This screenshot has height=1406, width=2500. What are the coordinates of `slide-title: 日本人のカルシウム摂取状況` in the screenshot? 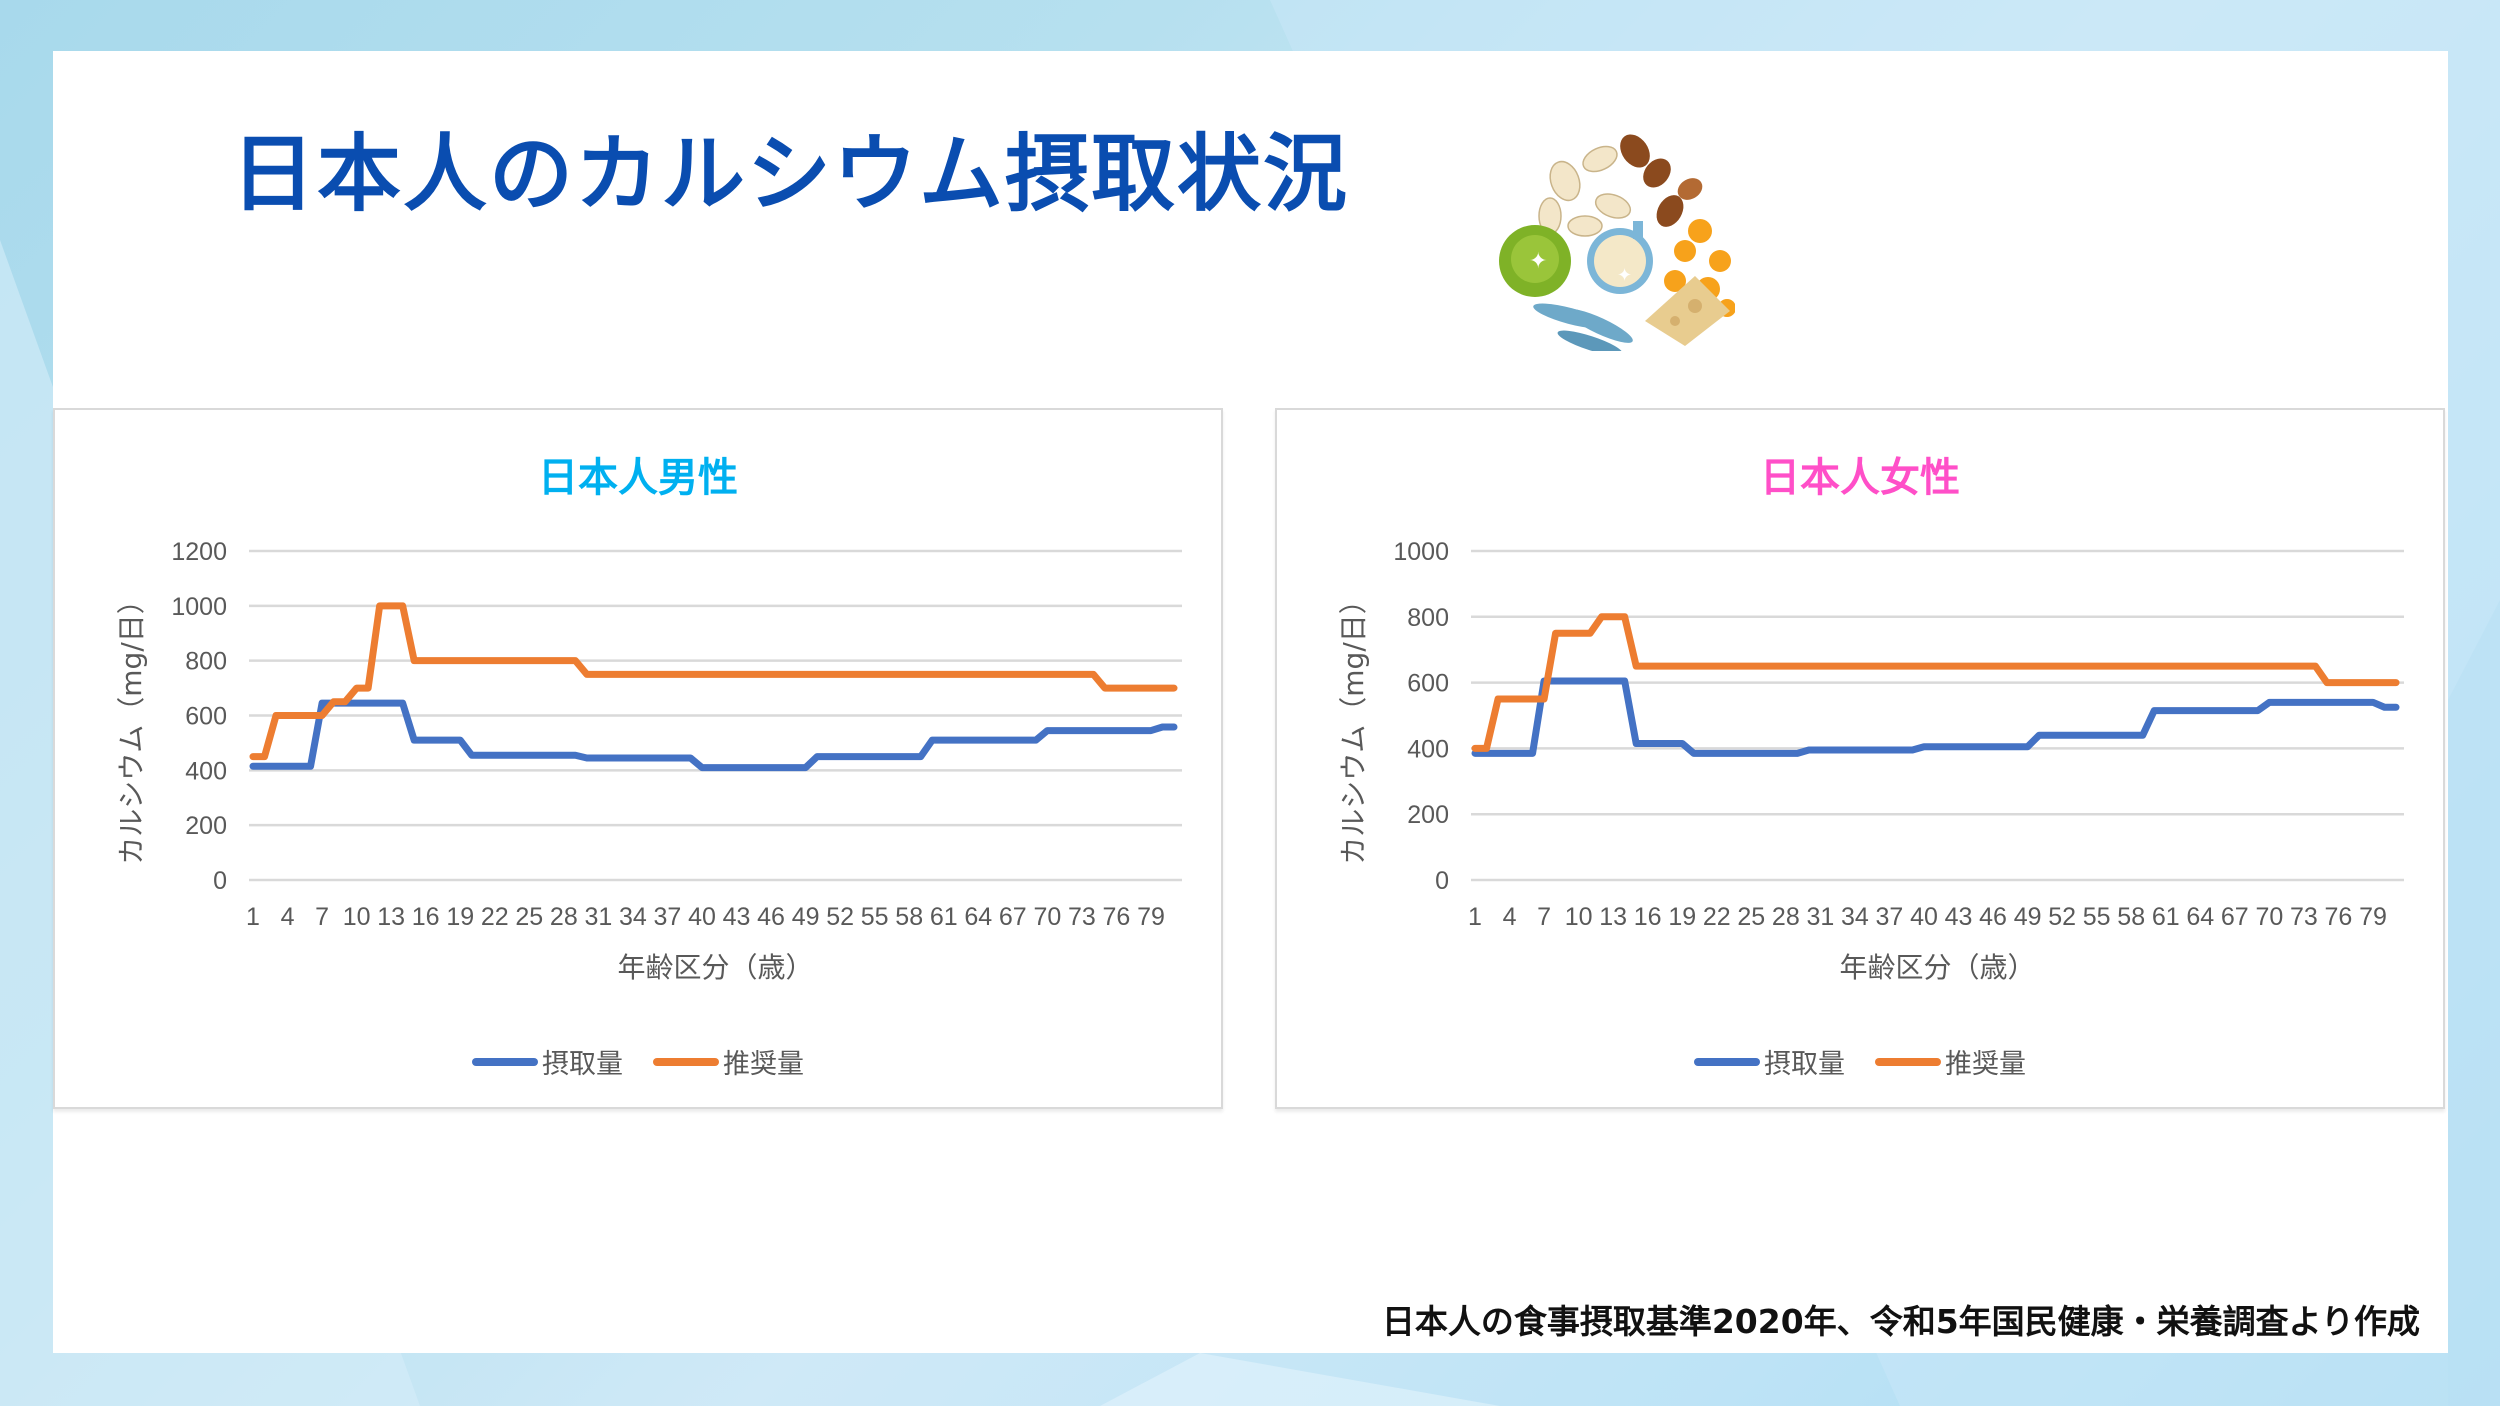 It's located at (790, 174).